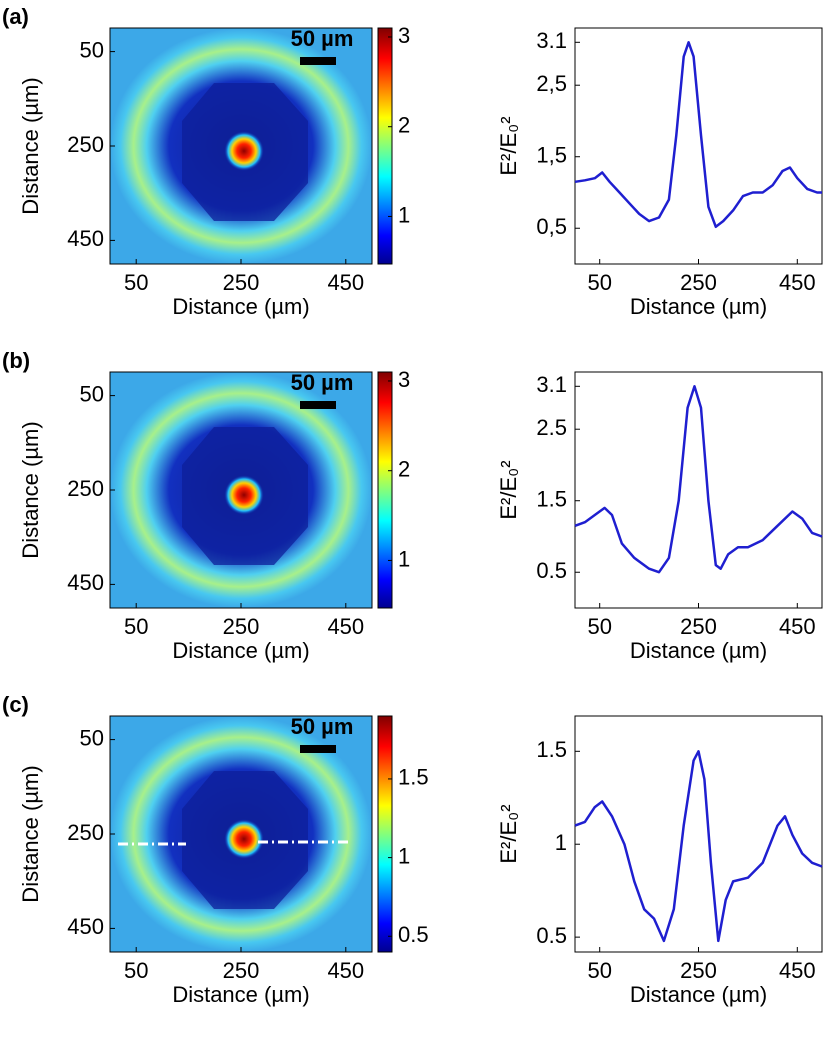 The width and height of the screenshot is (836, 1061). What do you see at coordinates (551, 427) in the screenshot?
I see `y-tick-label: 2.5` at bounding box center [551, 427].